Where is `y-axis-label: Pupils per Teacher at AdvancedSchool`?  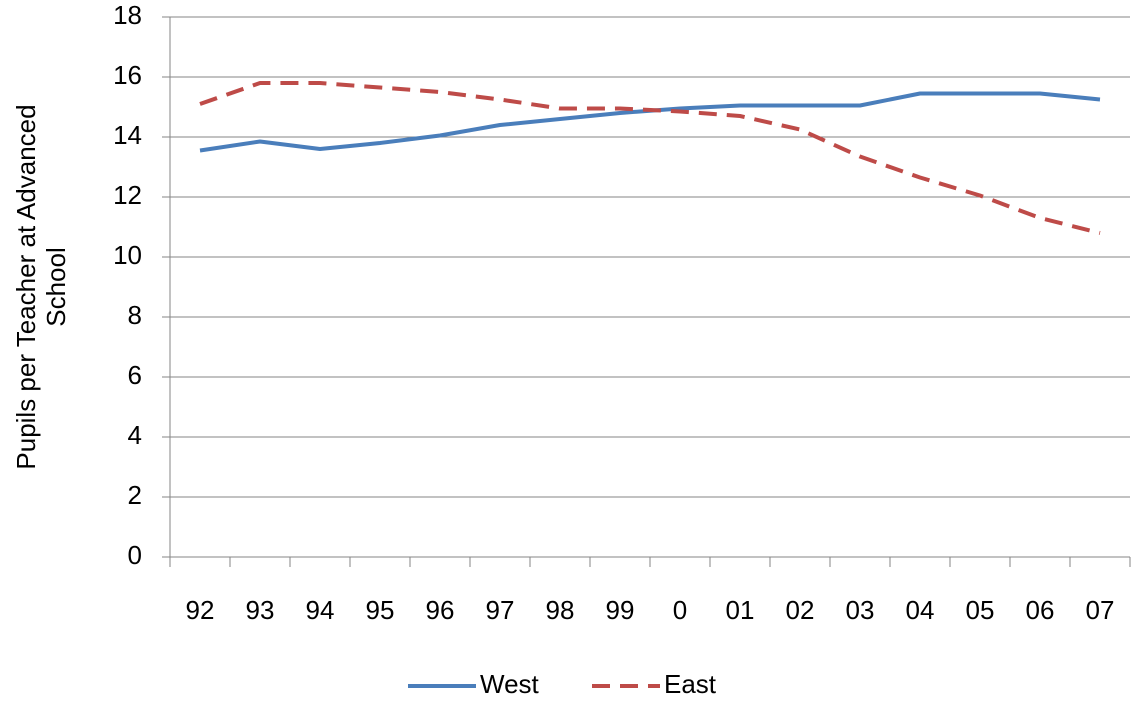 y-axis-label: Pupils per Teacher at AdvancedSchool is located at coordinates (41, 286).